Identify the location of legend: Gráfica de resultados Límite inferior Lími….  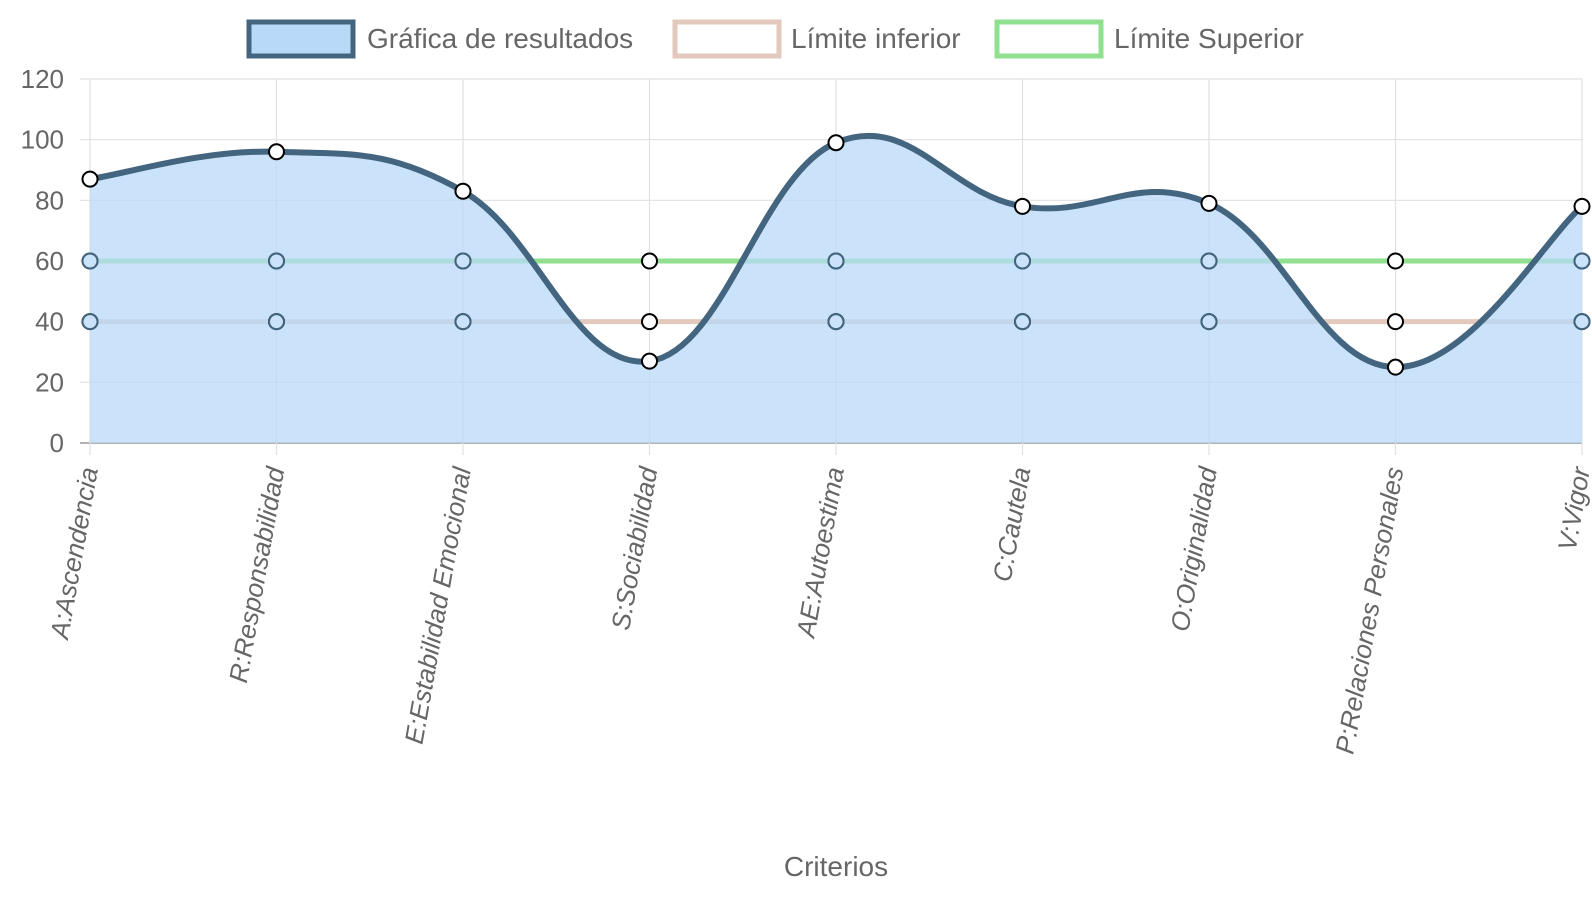
(775, 39).